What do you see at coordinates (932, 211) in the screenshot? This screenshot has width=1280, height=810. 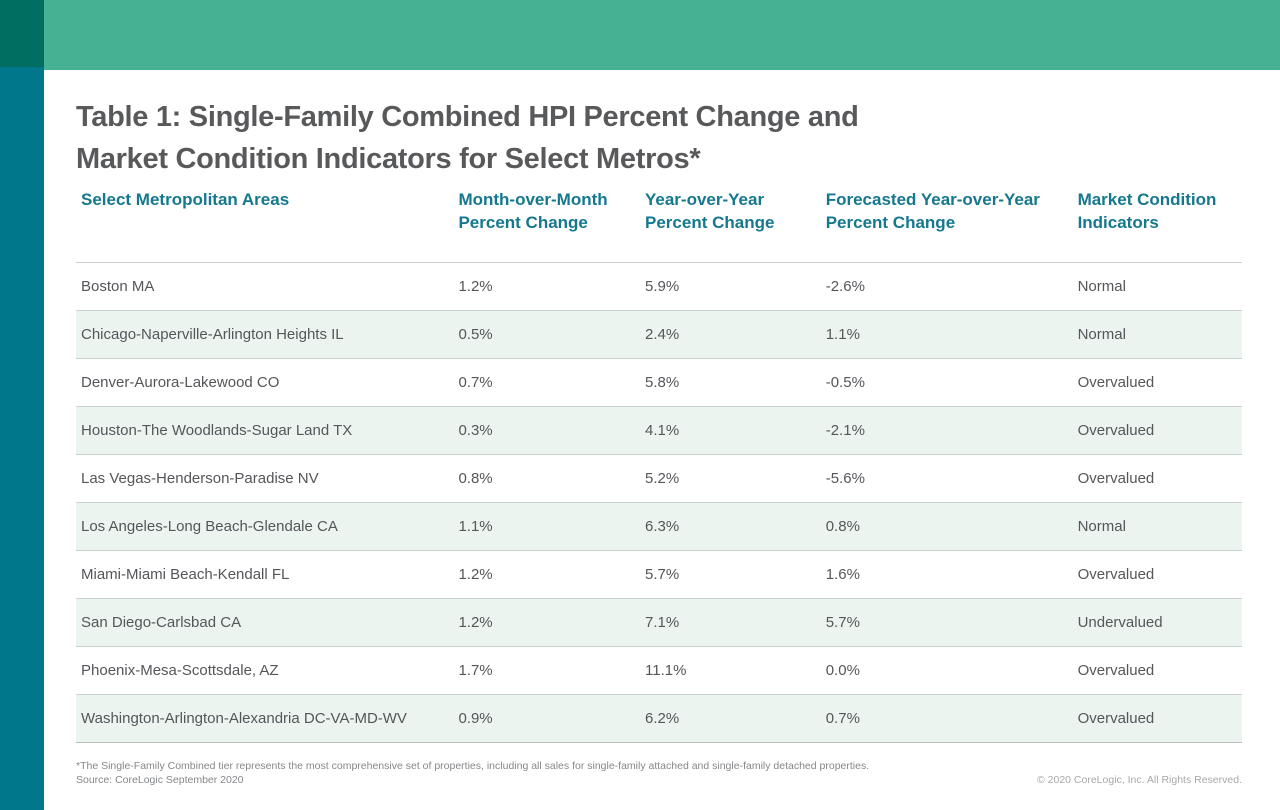 I see `column-header-forecasted-yoy: Forecasted Year-over-Year Percent Change` at bounding box center [932, 211].